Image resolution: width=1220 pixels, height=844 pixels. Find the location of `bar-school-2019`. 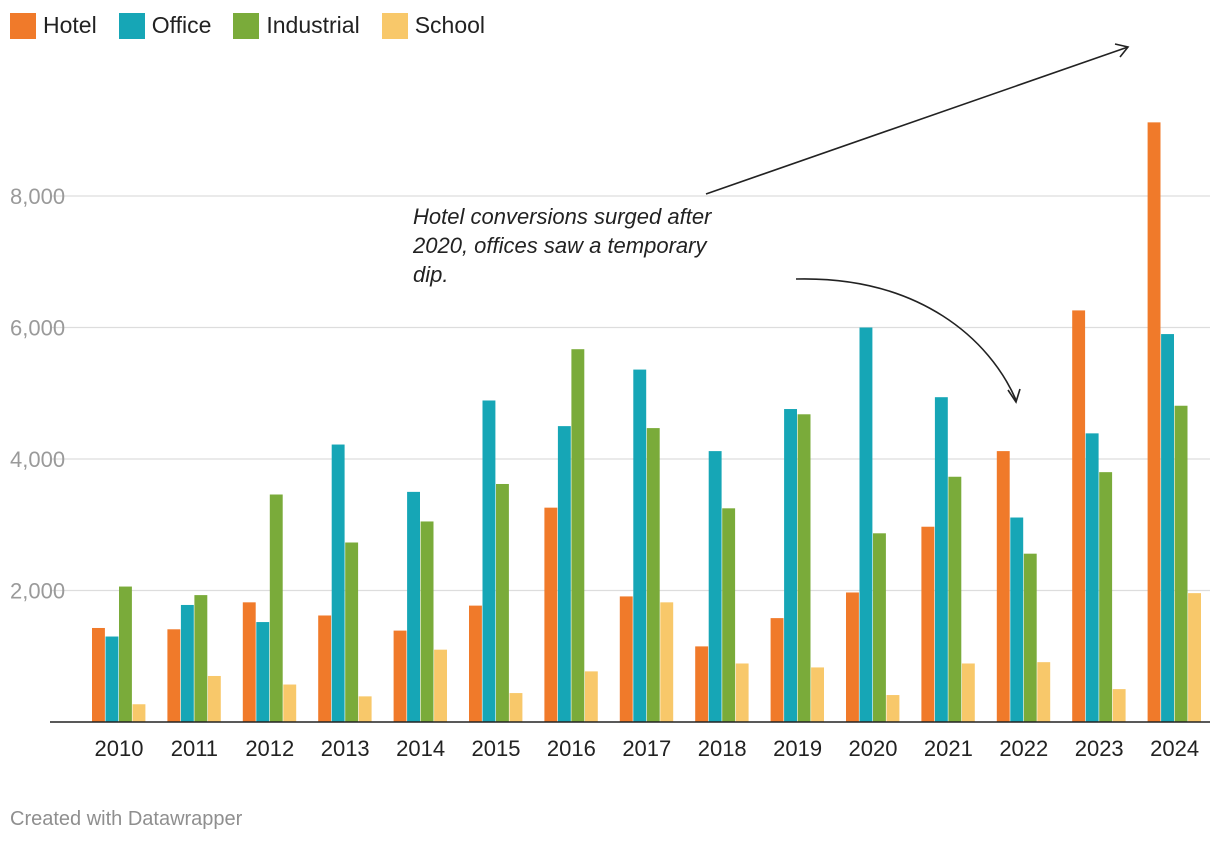

bar-school-2019 is located at coordinates (817, 694).